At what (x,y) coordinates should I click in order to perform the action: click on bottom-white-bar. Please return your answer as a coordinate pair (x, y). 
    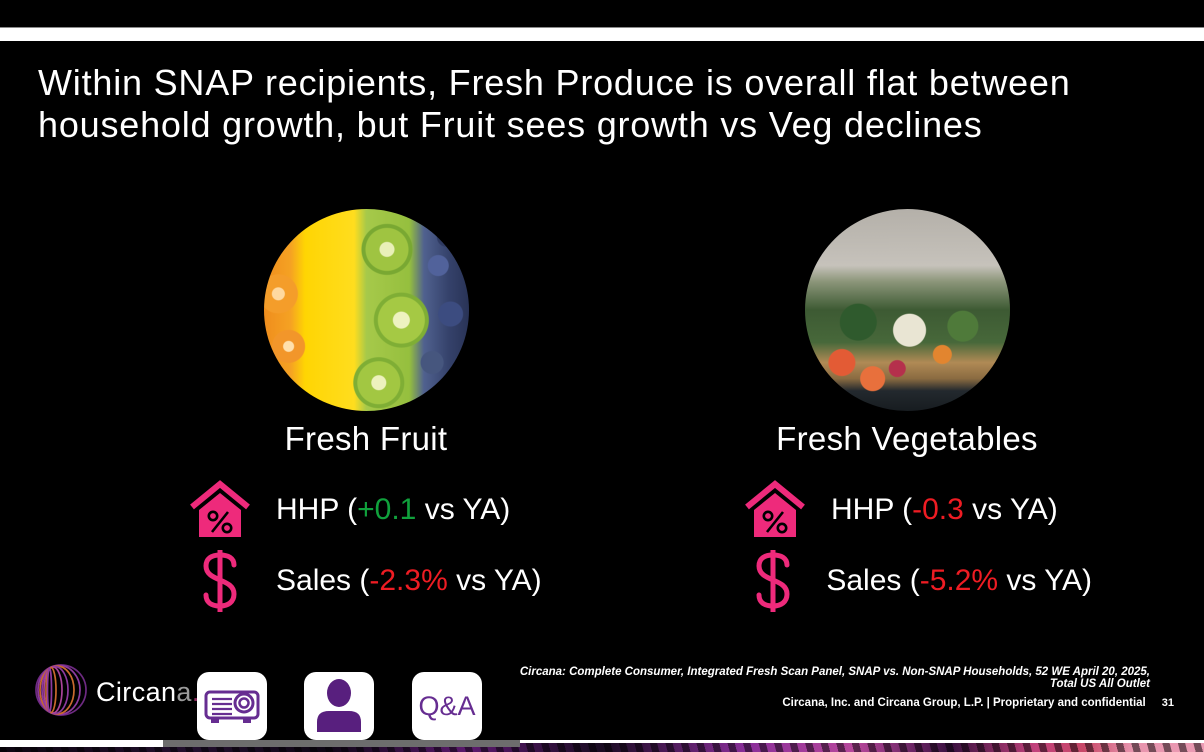
    Looking at the image, I should click on (81, 743).